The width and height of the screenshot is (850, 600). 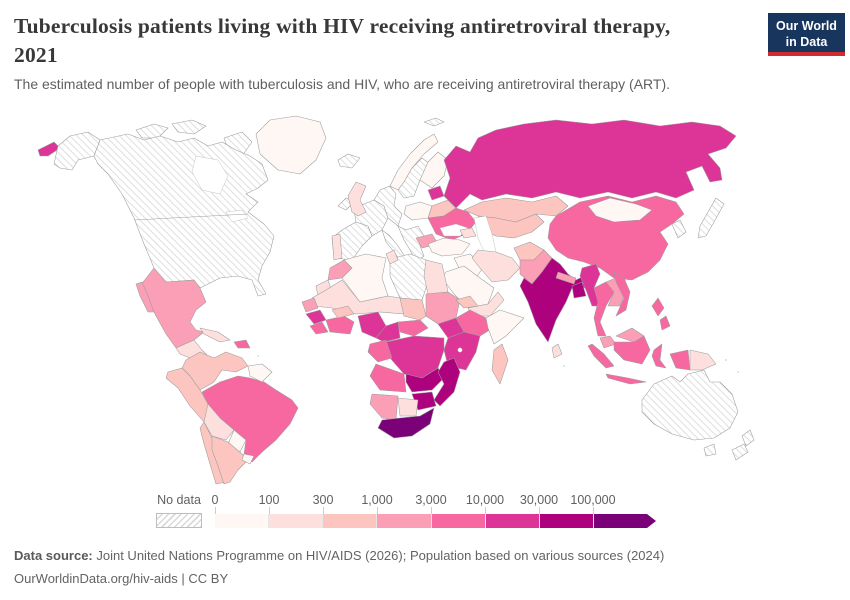 What do you see at coordinates (425, 380) in the screenshot?
I see `region-zambia` at bounding box center [425, 380].